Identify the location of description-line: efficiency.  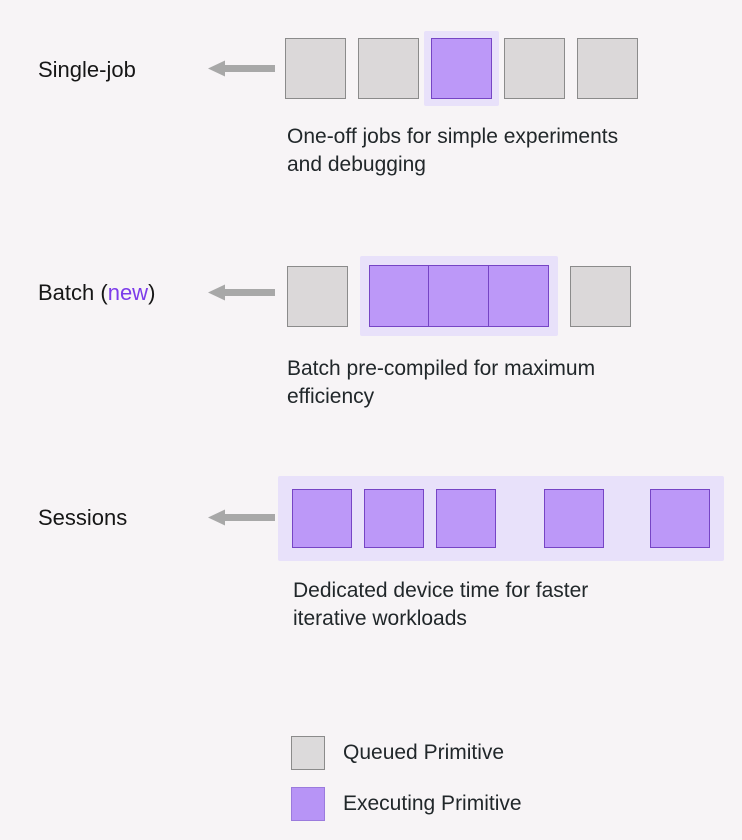
(331, 396).